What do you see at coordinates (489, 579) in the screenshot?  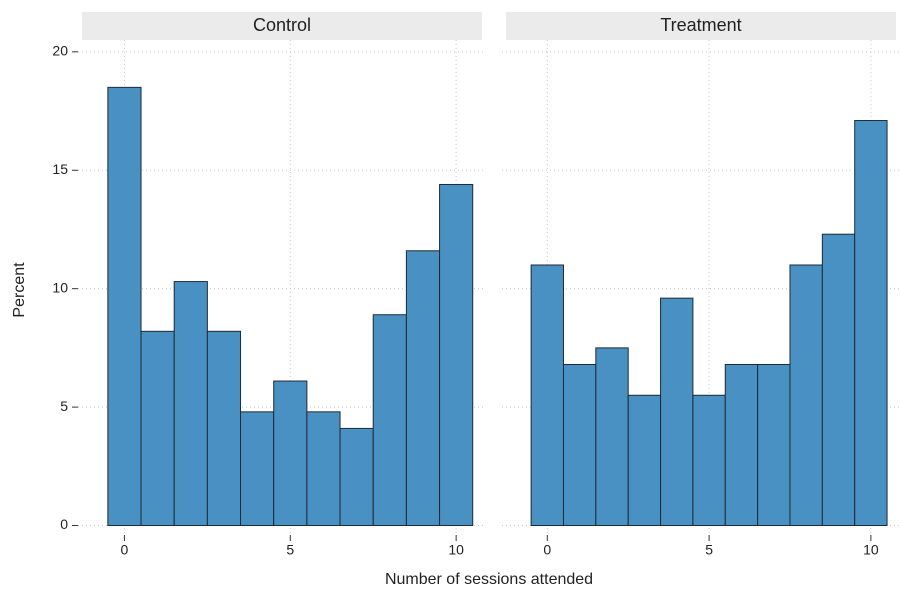 I see `x-axis-title: Number of sessions attended` at bounding box center [489, 579].